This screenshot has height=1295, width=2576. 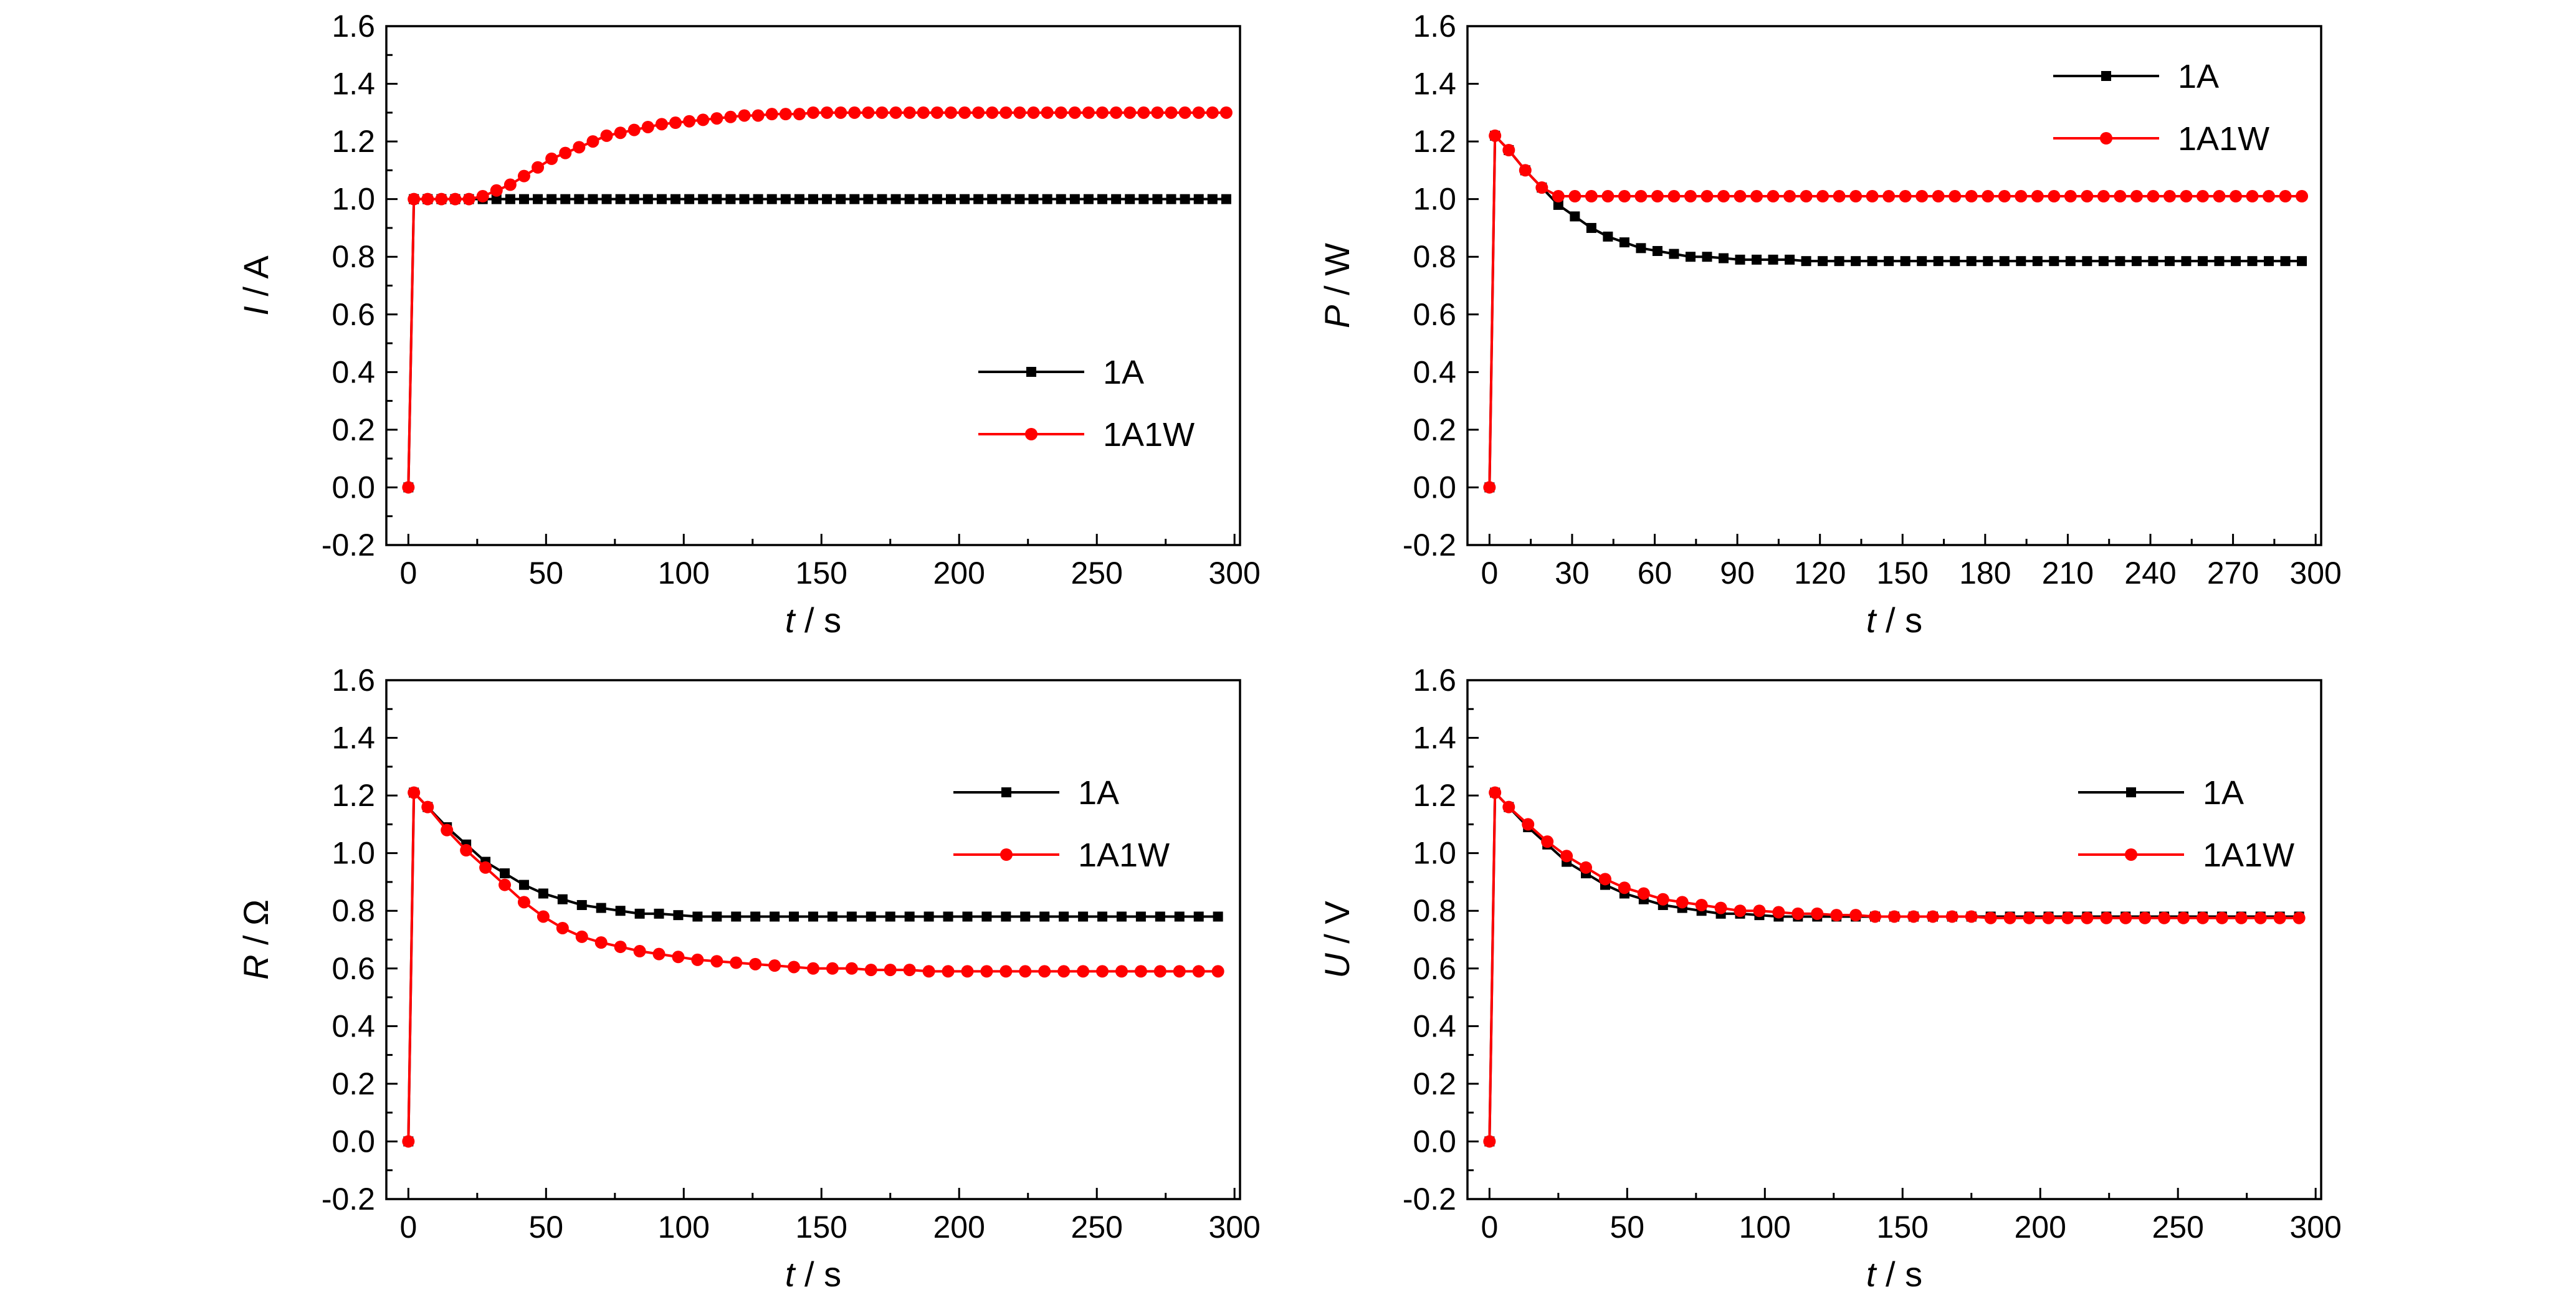 I want to click on y-axis-variable: R, so click(x=256, y=968).